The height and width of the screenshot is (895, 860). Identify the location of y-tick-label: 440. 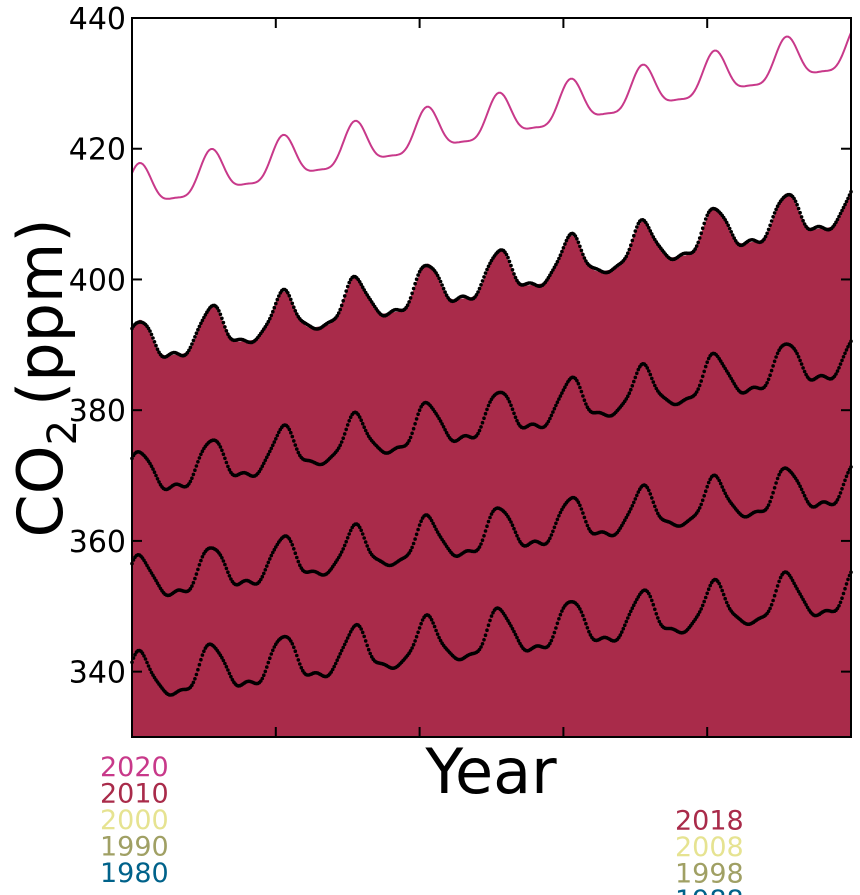
(97, 19).